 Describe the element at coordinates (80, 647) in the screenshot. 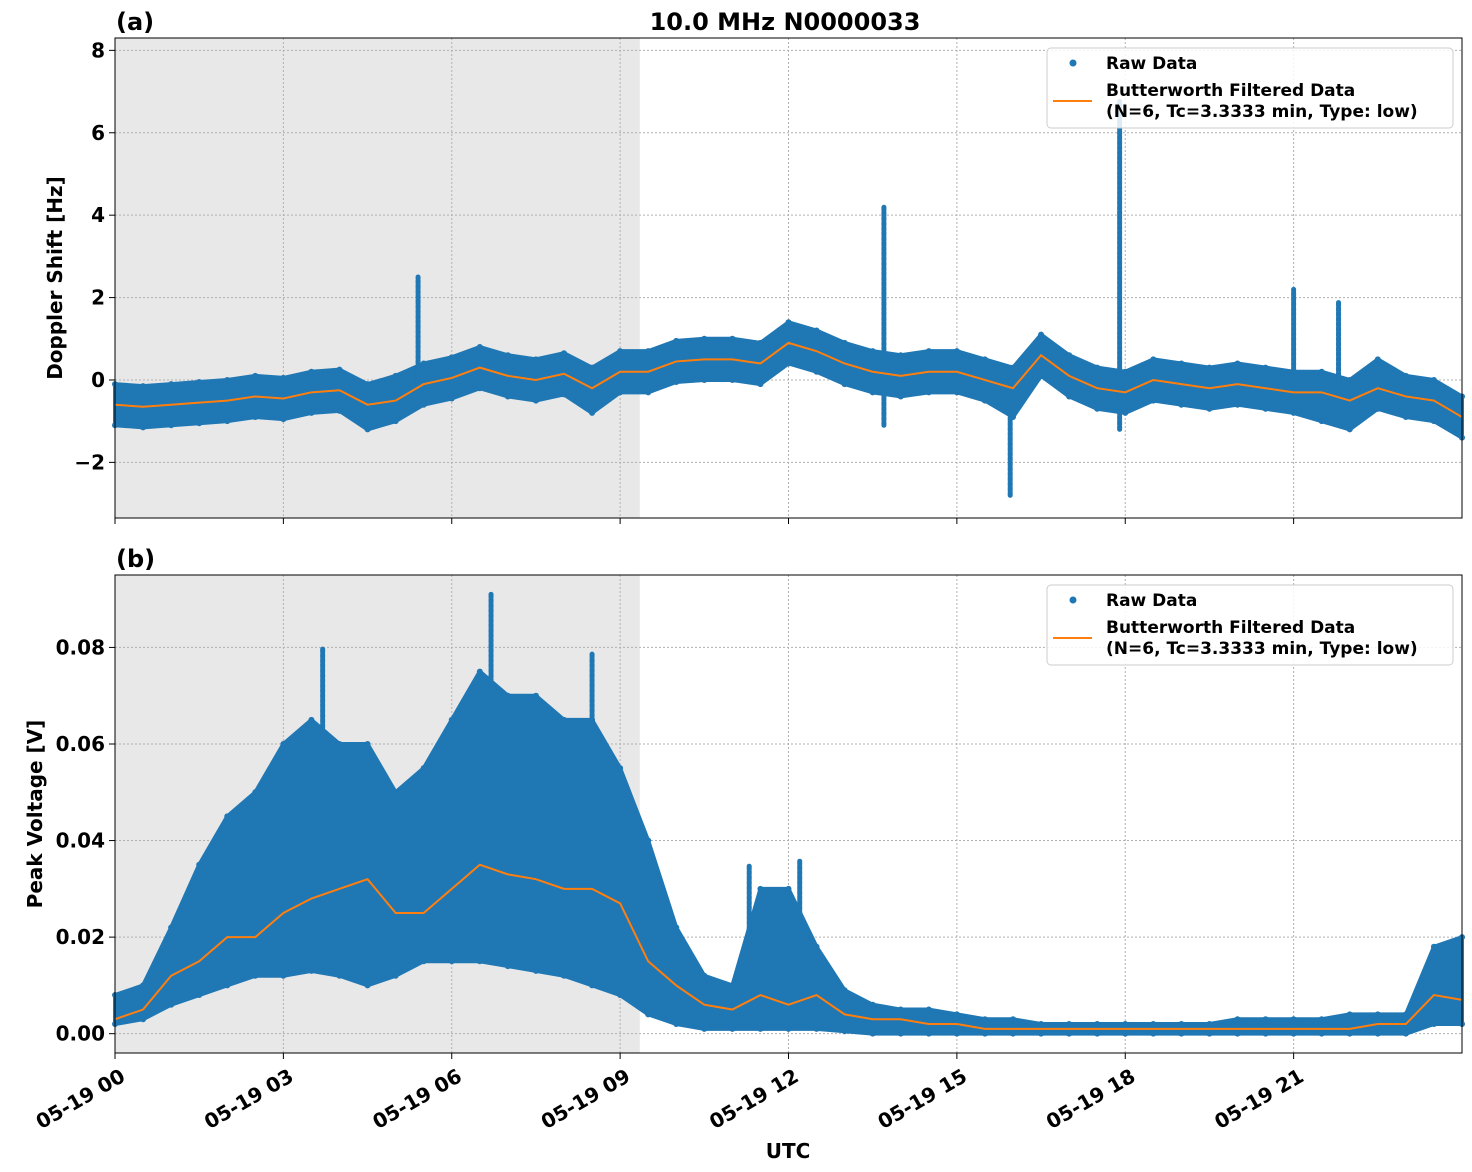

I see `y-tick-label: 0.08` at that location.